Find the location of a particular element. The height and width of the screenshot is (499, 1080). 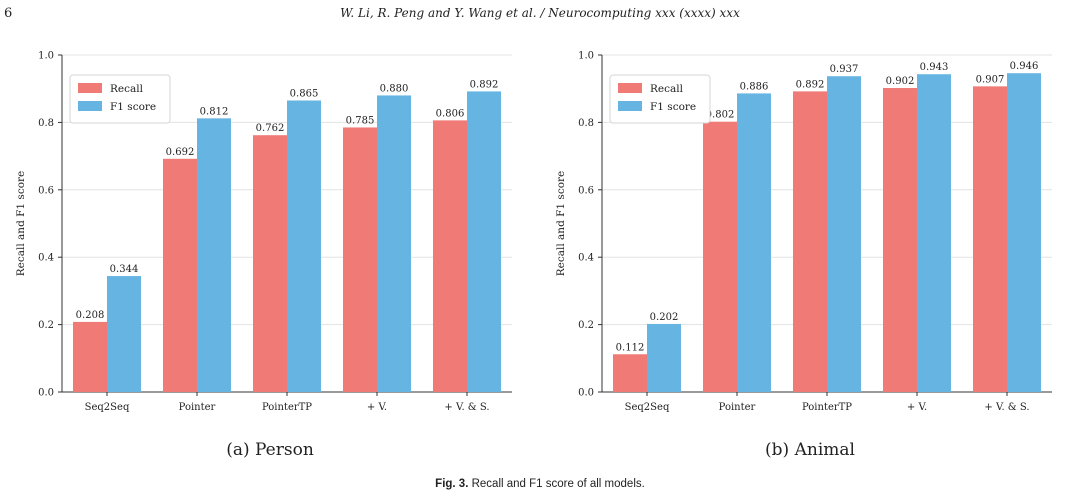

data-label: 0.208 is located at coordinates (90, 315).